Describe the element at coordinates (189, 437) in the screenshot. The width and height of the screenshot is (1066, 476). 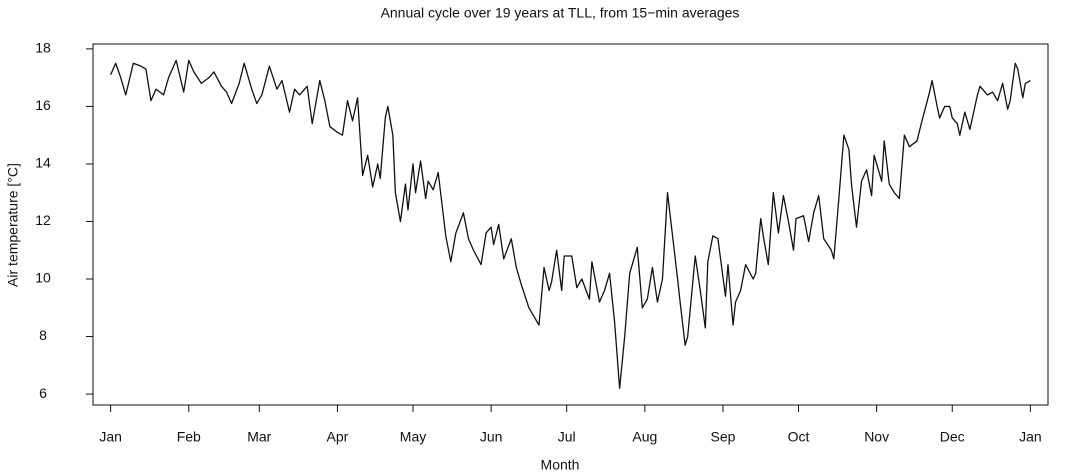
I see `x-tick-label: Feb` at that location.